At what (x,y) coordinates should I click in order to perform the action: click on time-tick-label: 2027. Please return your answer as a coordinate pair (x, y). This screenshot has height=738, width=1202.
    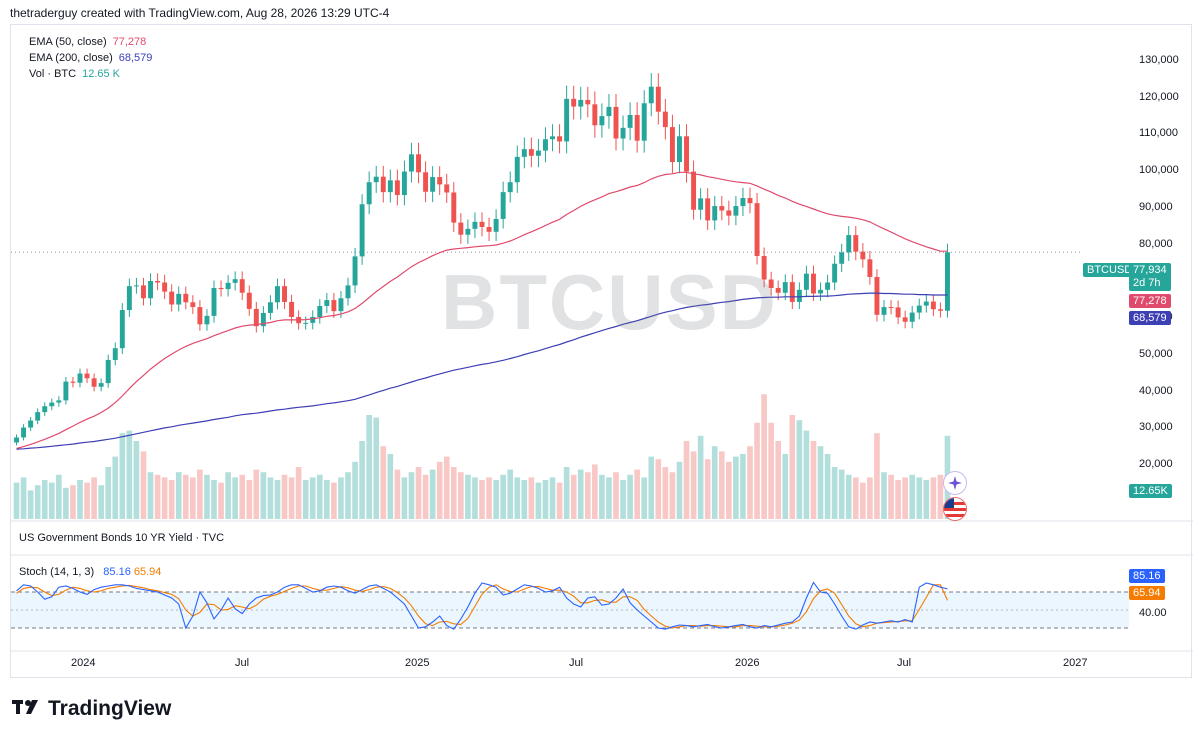
    Looking at the image, I should click on (1075, 663).